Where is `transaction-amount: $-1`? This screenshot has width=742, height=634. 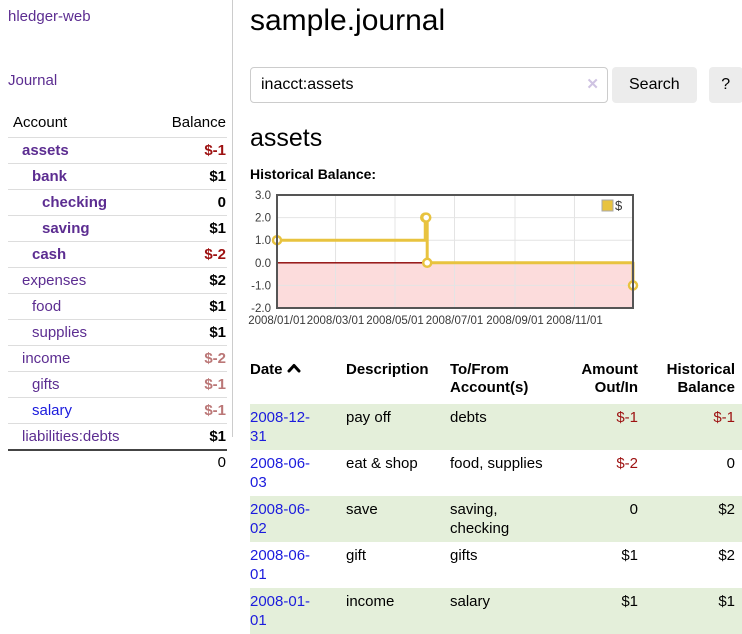 transaction-amount: $-1 is located at coordinates (627, 417).